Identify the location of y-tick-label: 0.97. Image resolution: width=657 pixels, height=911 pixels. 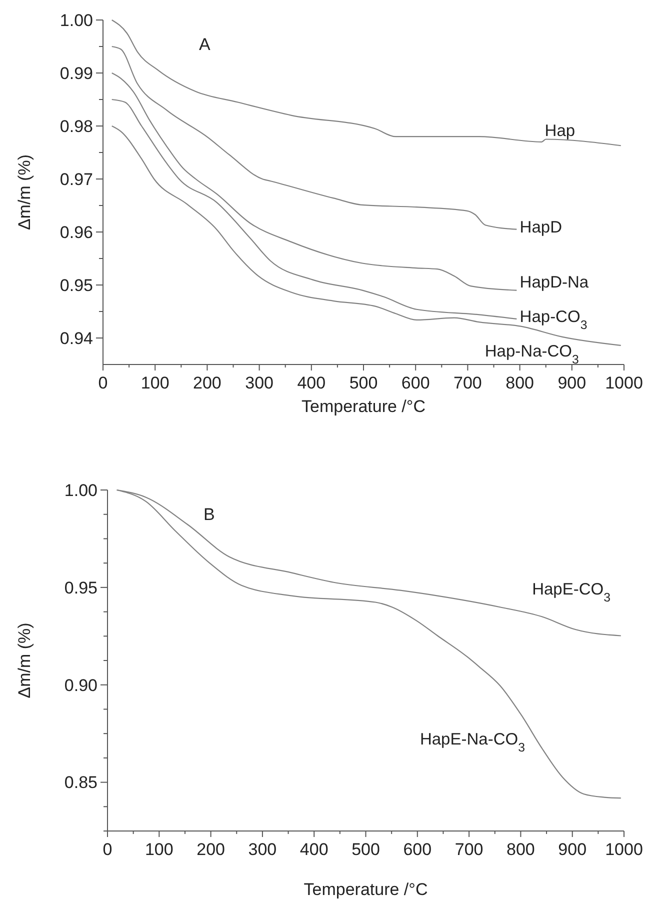
(76, 179).